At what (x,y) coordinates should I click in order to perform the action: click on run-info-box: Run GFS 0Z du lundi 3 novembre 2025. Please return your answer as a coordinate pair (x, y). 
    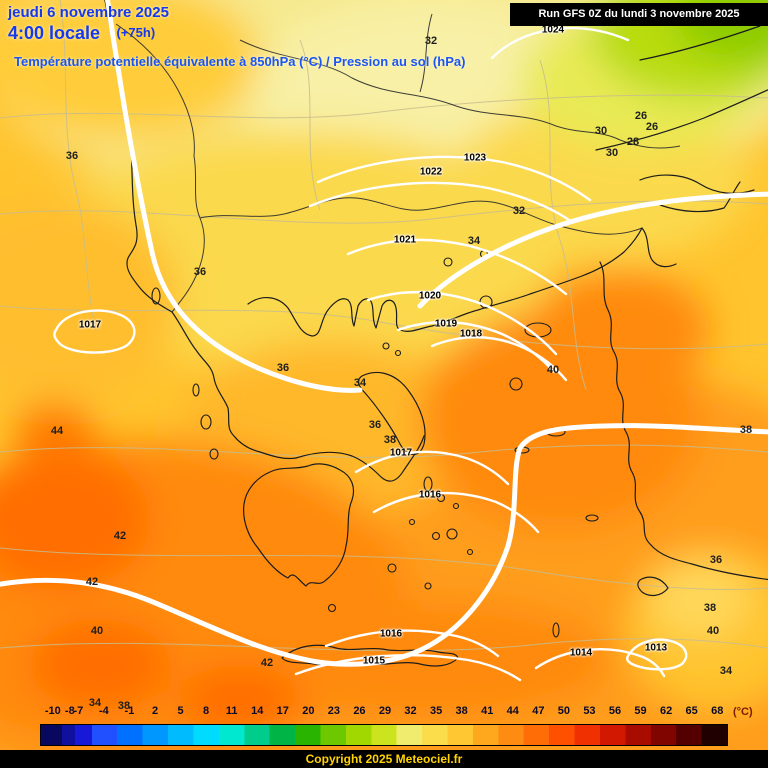
    Looking at the image, I should click on (639, 14).